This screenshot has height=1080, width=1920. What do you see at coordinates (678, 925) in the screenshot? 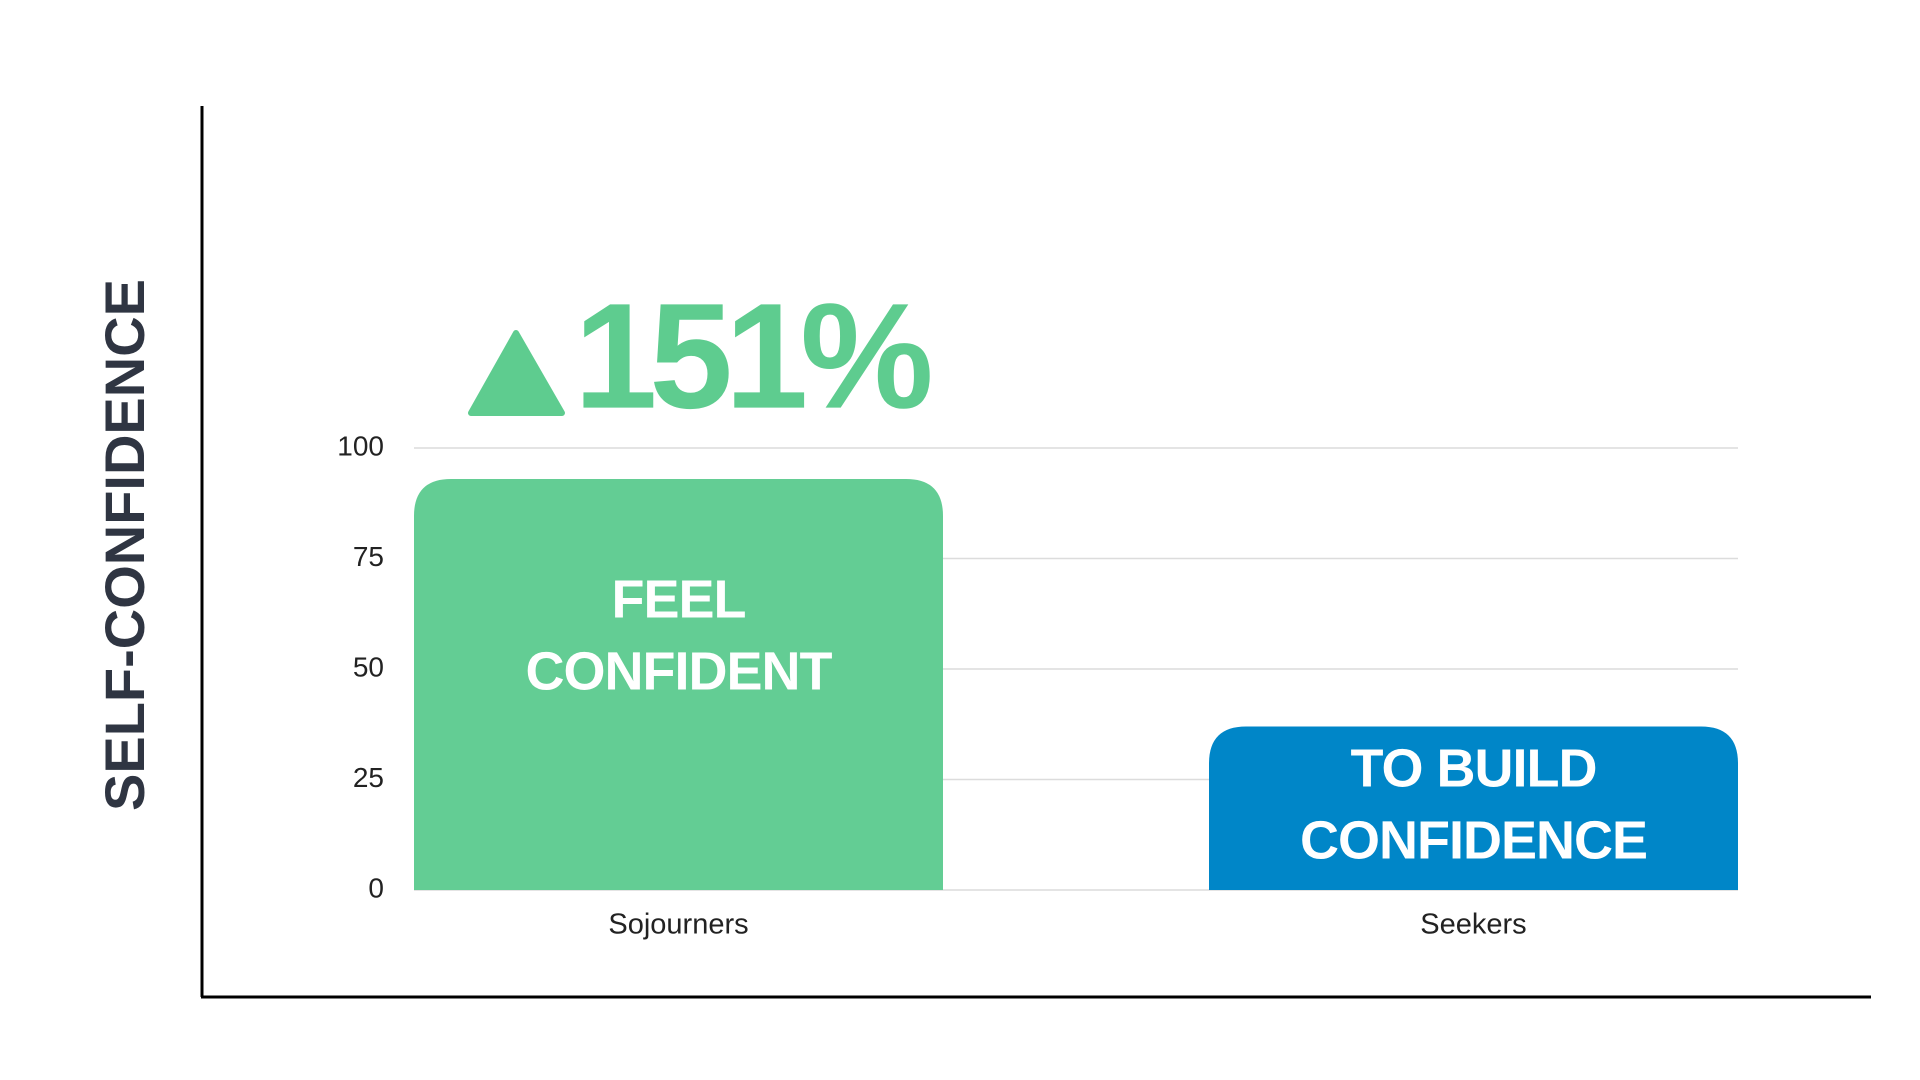
I see `x-tick-label: Sojourners` at bounding box center [678, 925].